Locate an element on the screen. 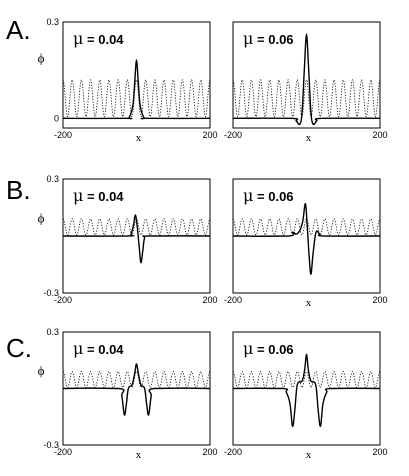 The height and width of the screenshot is (476, 409). row-label-c: C. is located at coordinates (19, 348).